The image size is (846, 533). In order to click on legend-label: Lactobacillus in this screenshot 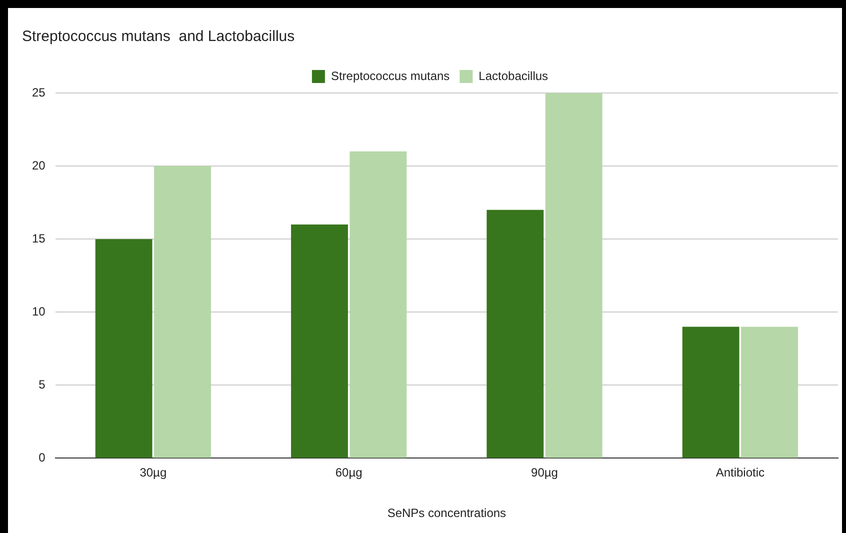, I will do `click(513, 75)`.